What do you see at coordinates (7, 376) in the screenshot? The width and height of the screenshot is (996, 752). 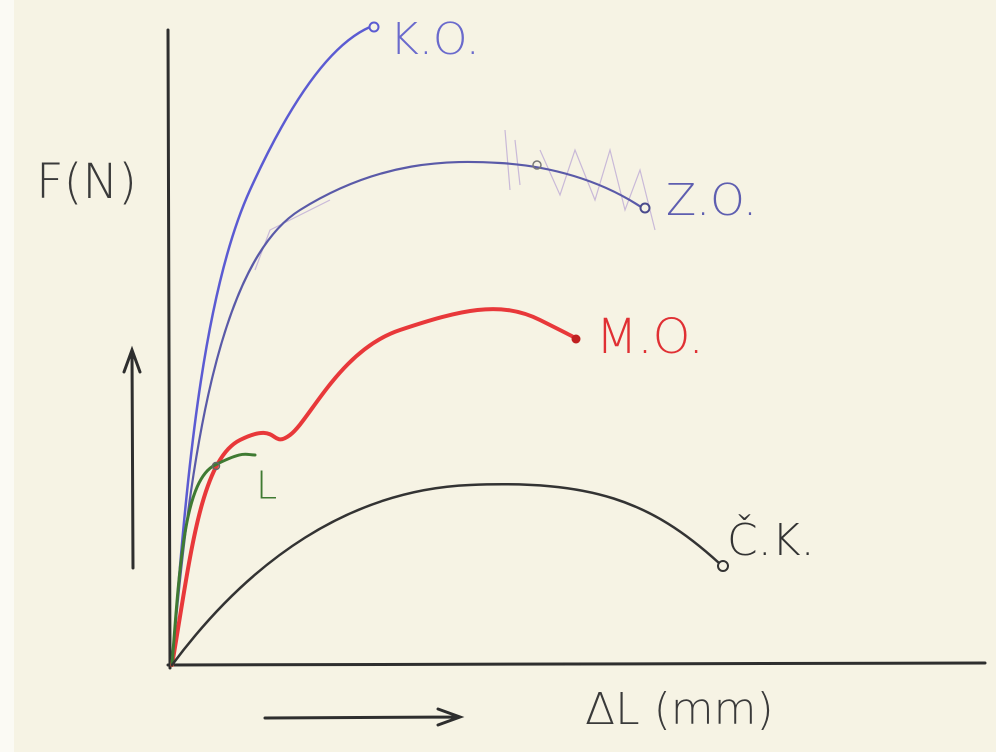 I see `page-edge` at bounding box center [7, 376].